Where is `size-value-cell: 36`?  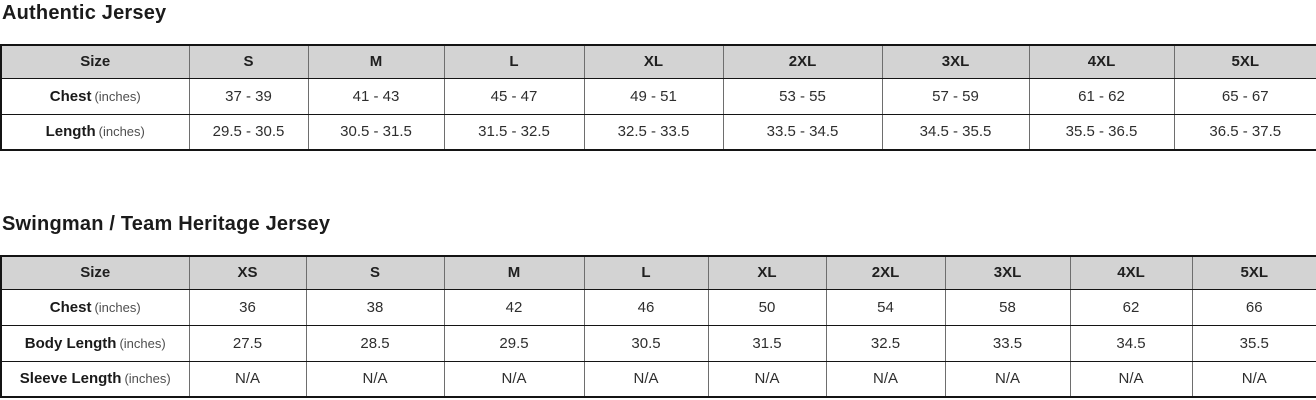 size-value-cell: 36 is located at coordinates (247, 307).